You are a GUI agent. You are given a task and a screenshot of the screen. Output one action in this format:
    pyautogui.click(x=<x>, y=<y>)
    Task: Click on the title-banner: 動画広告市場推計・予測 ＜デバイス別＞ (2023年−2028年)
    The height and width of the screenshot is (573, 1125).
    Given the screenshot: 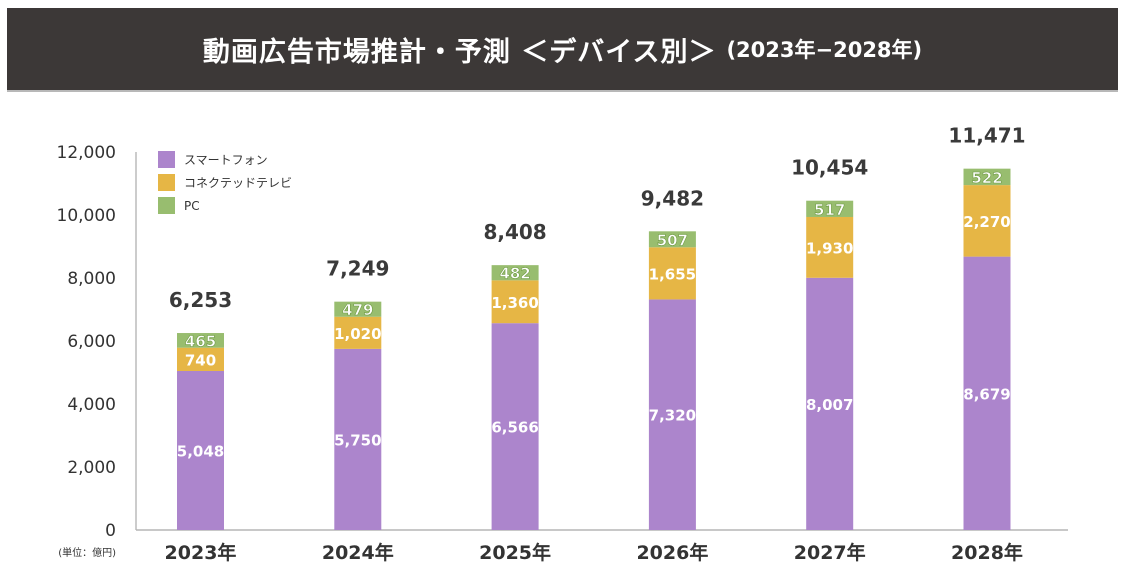 What is the action you would take?
    pyautogui.click(x=562, y=50)
    